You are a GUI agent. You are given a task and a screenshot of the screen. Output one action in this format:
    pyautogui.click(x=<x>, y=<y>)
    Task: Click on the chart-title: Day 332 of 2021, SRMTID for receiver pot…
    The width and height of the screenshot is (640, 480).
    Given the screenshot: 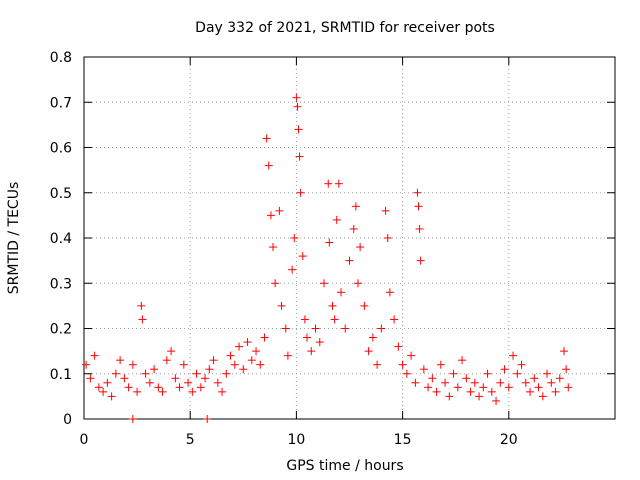 What is the action you would take?
    pyautogui.click(x=345, y=28)
    